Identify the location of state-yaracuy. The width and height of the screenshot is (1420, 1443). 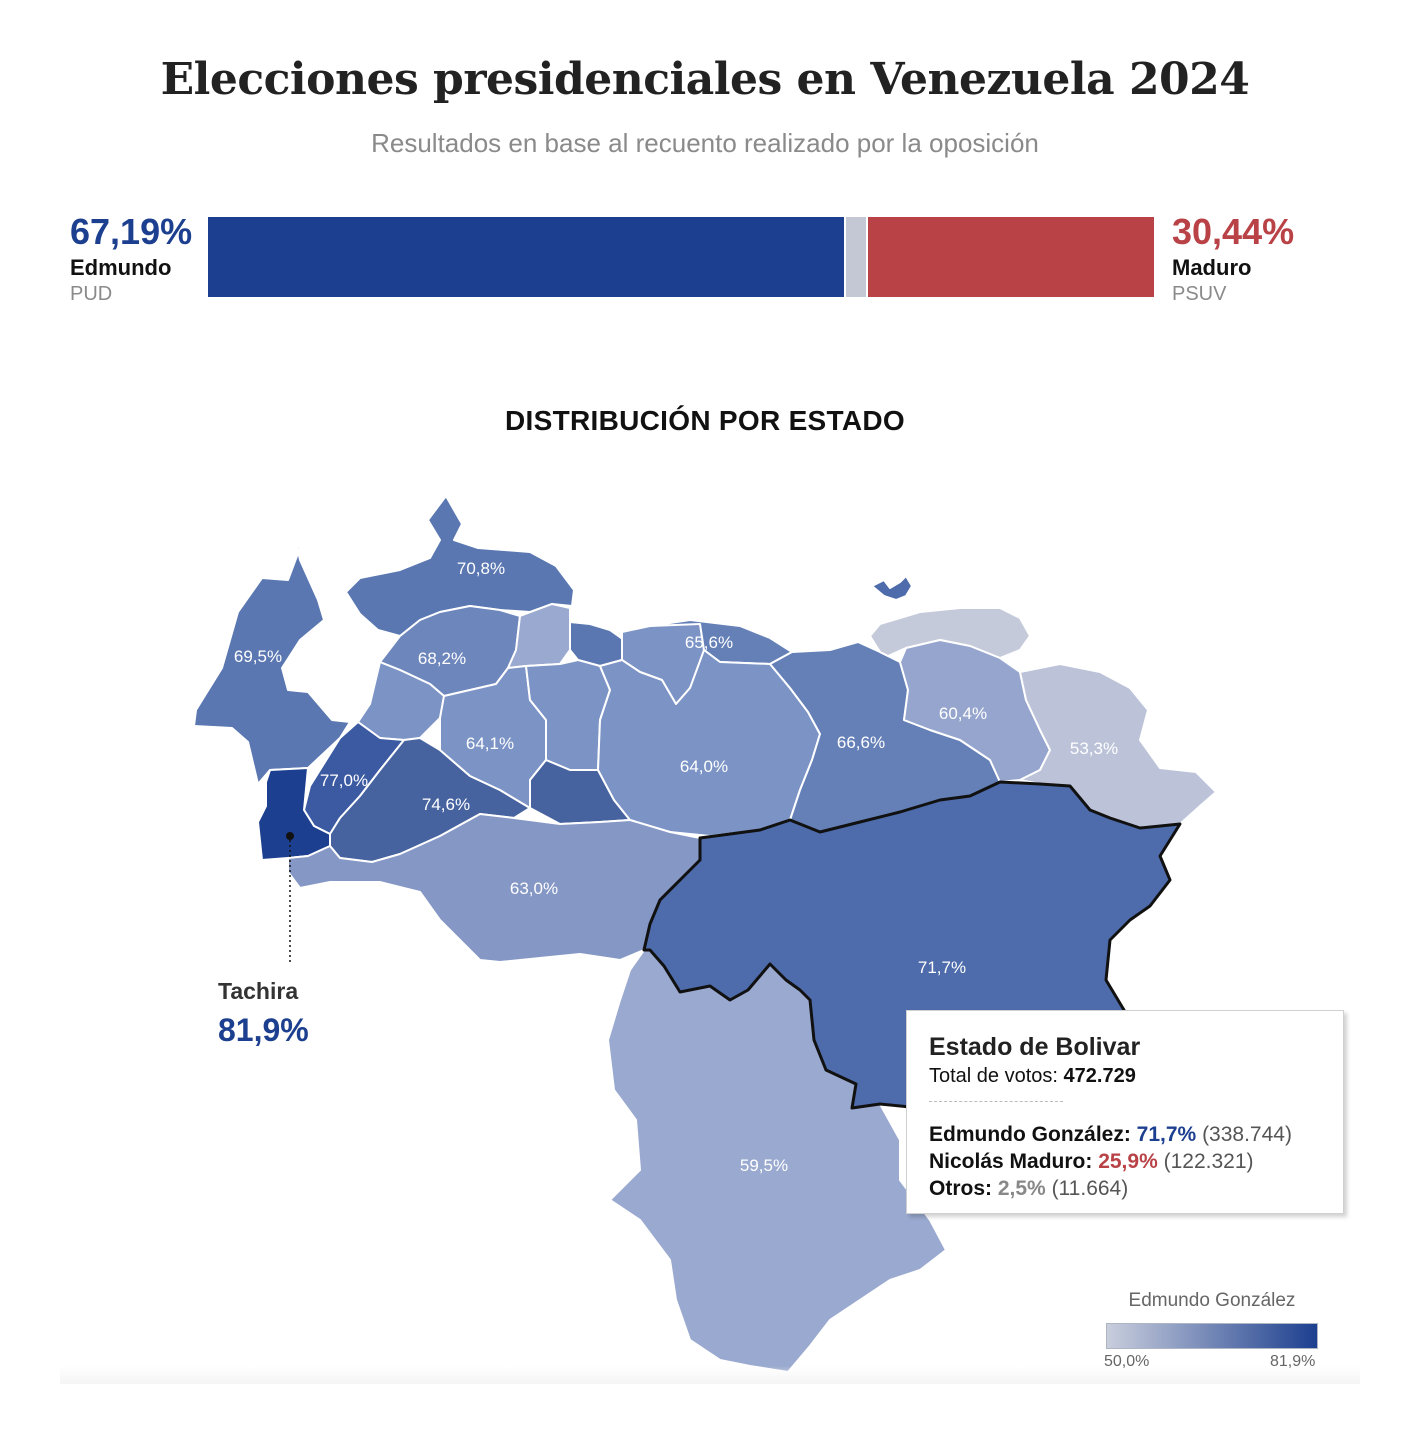
(539, 636).